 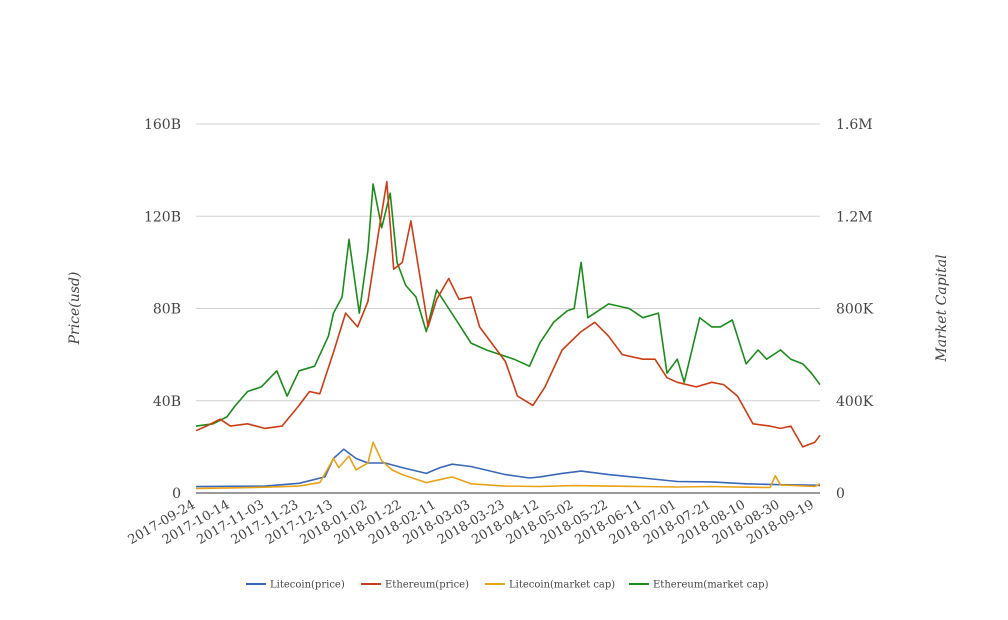 I want to click on legend-label: Litecoin(price), so click(x=307, y=585).